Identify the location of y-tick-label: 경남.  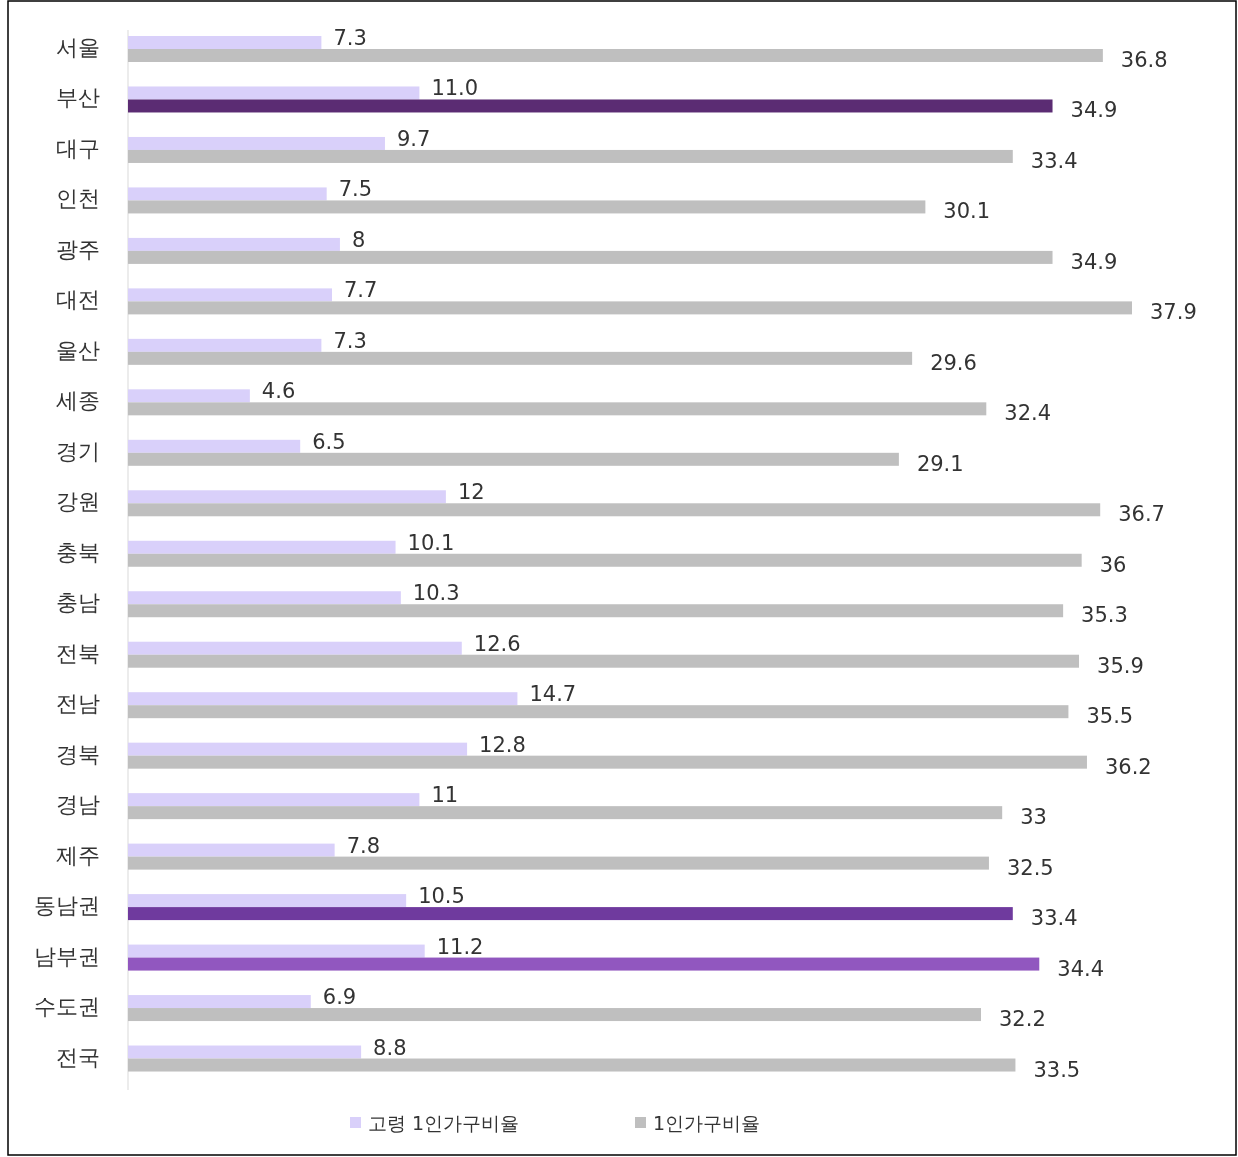
(78, 805).